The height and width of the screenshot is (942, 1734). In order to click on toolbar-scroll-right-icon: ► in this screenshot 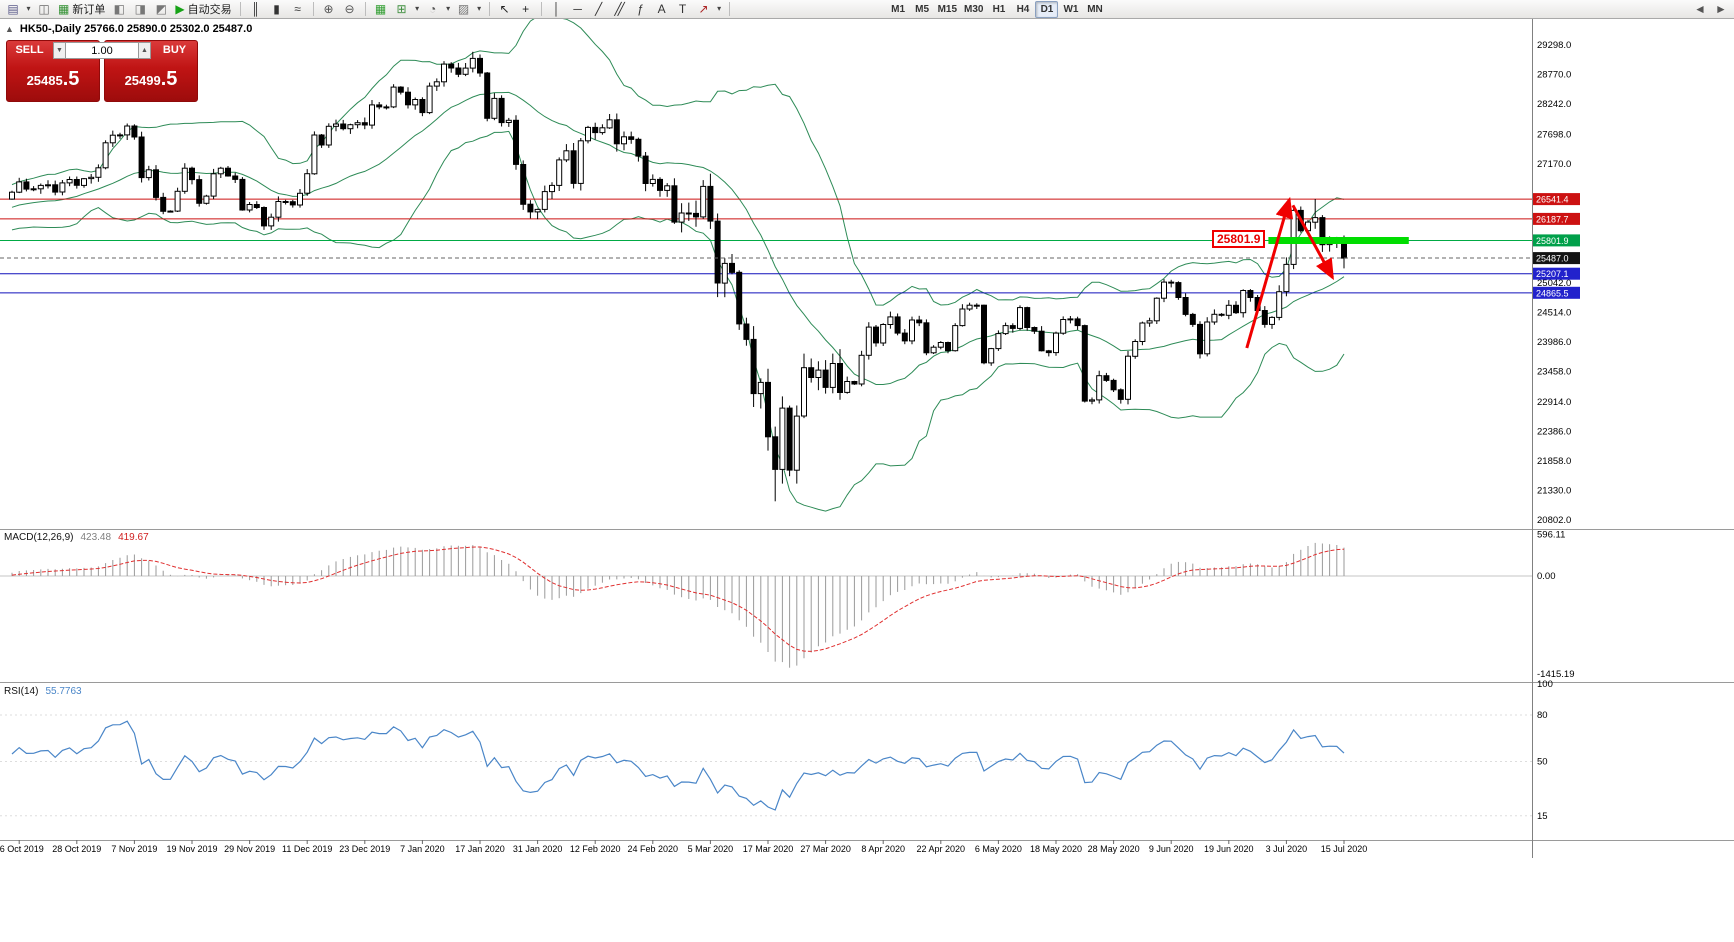, I will do `click(1721, 9)`.